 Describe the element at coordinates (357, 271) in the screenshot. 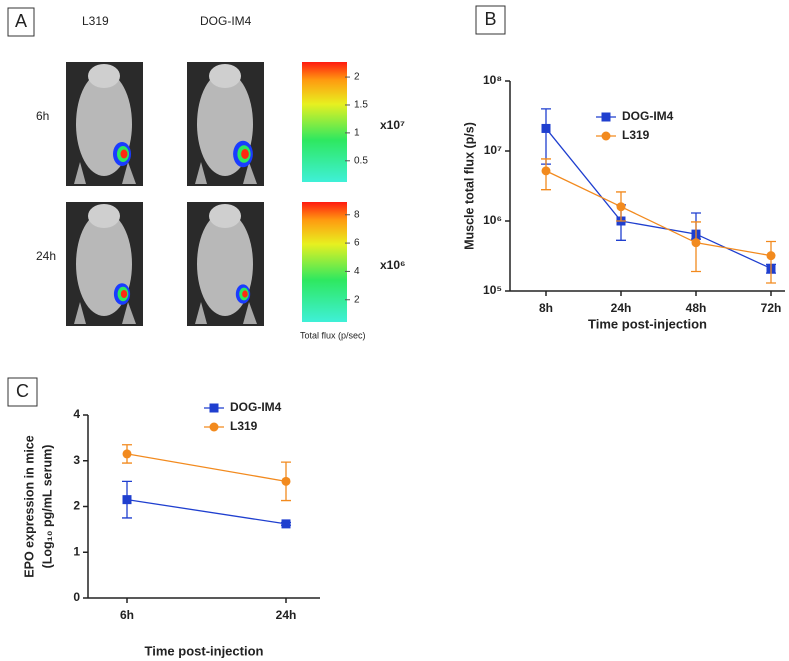

I see `colorbar-tick-label: 4` at that location.